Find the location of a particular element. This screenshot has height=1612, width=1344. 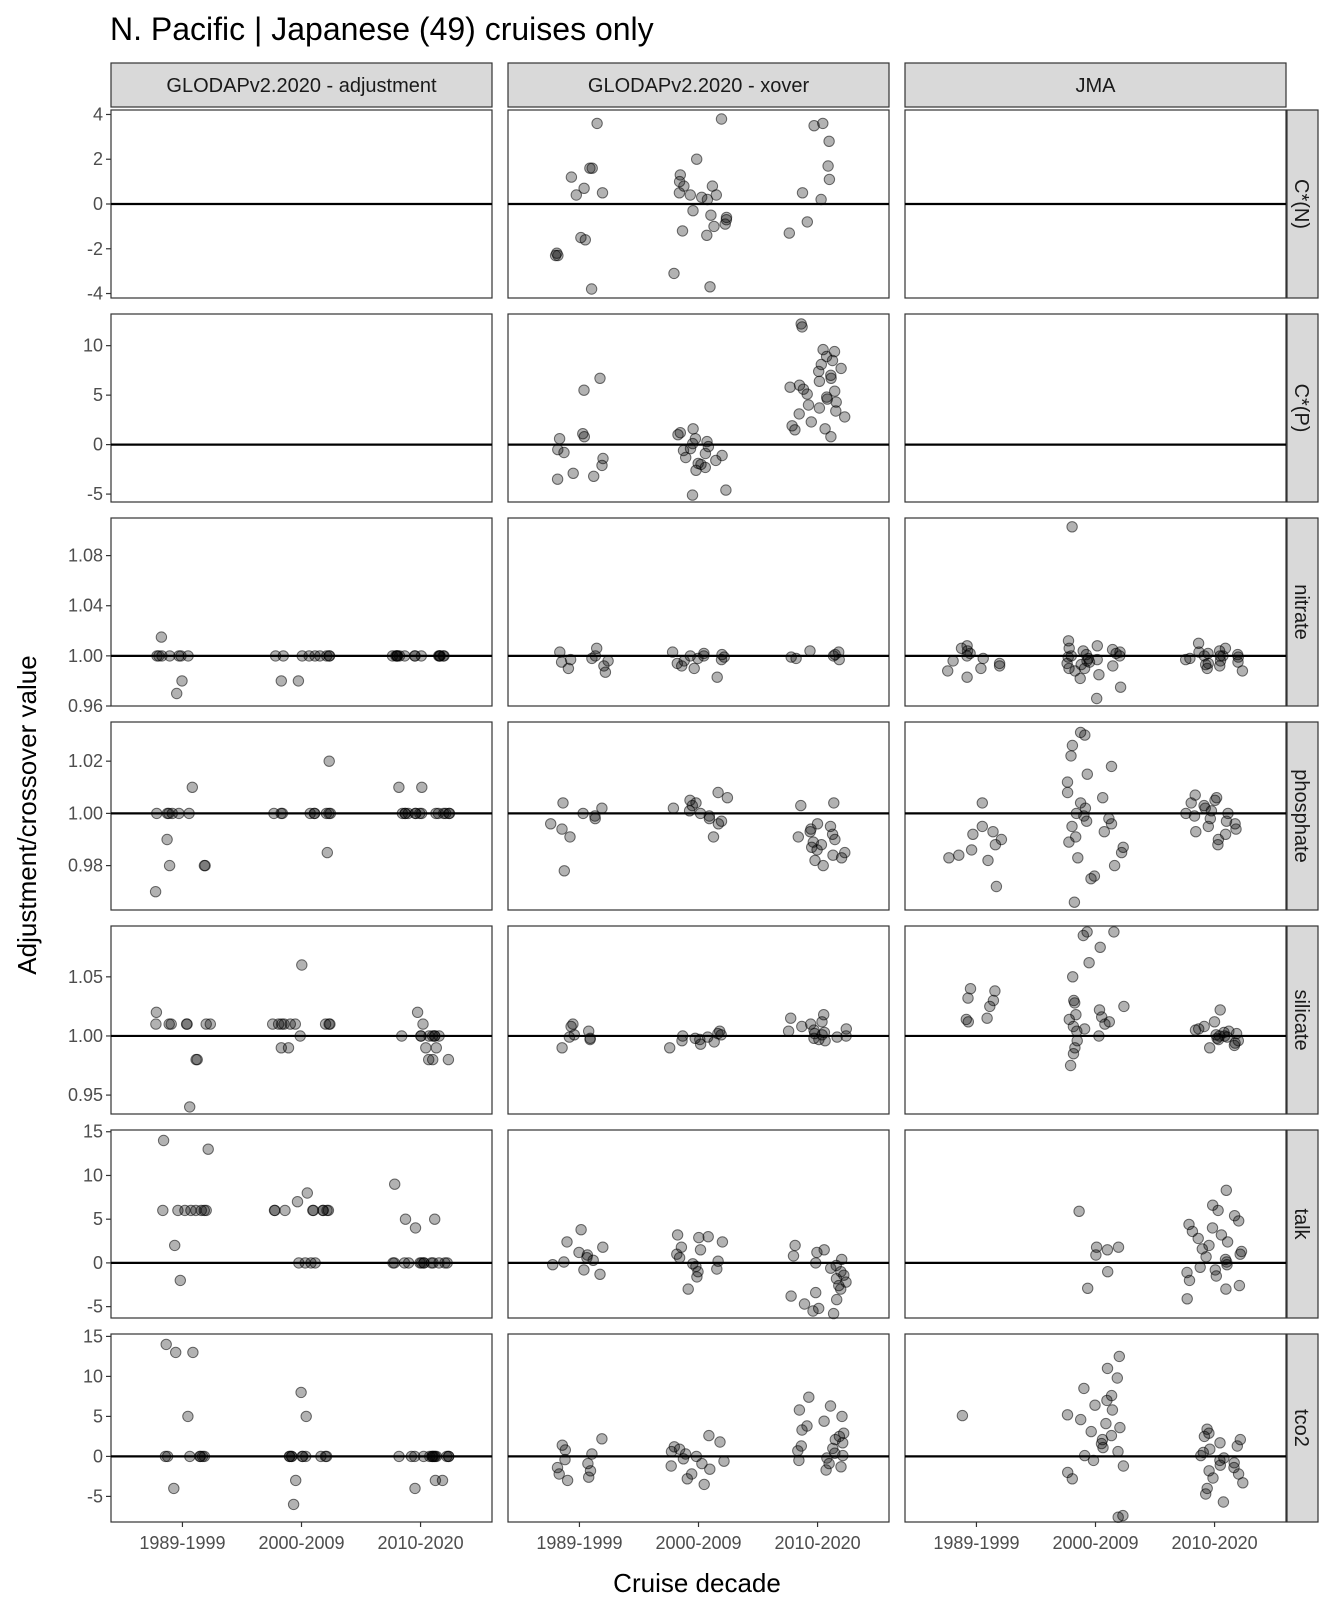

y-tick-label: 15 is located at coordinates (93, 1132).